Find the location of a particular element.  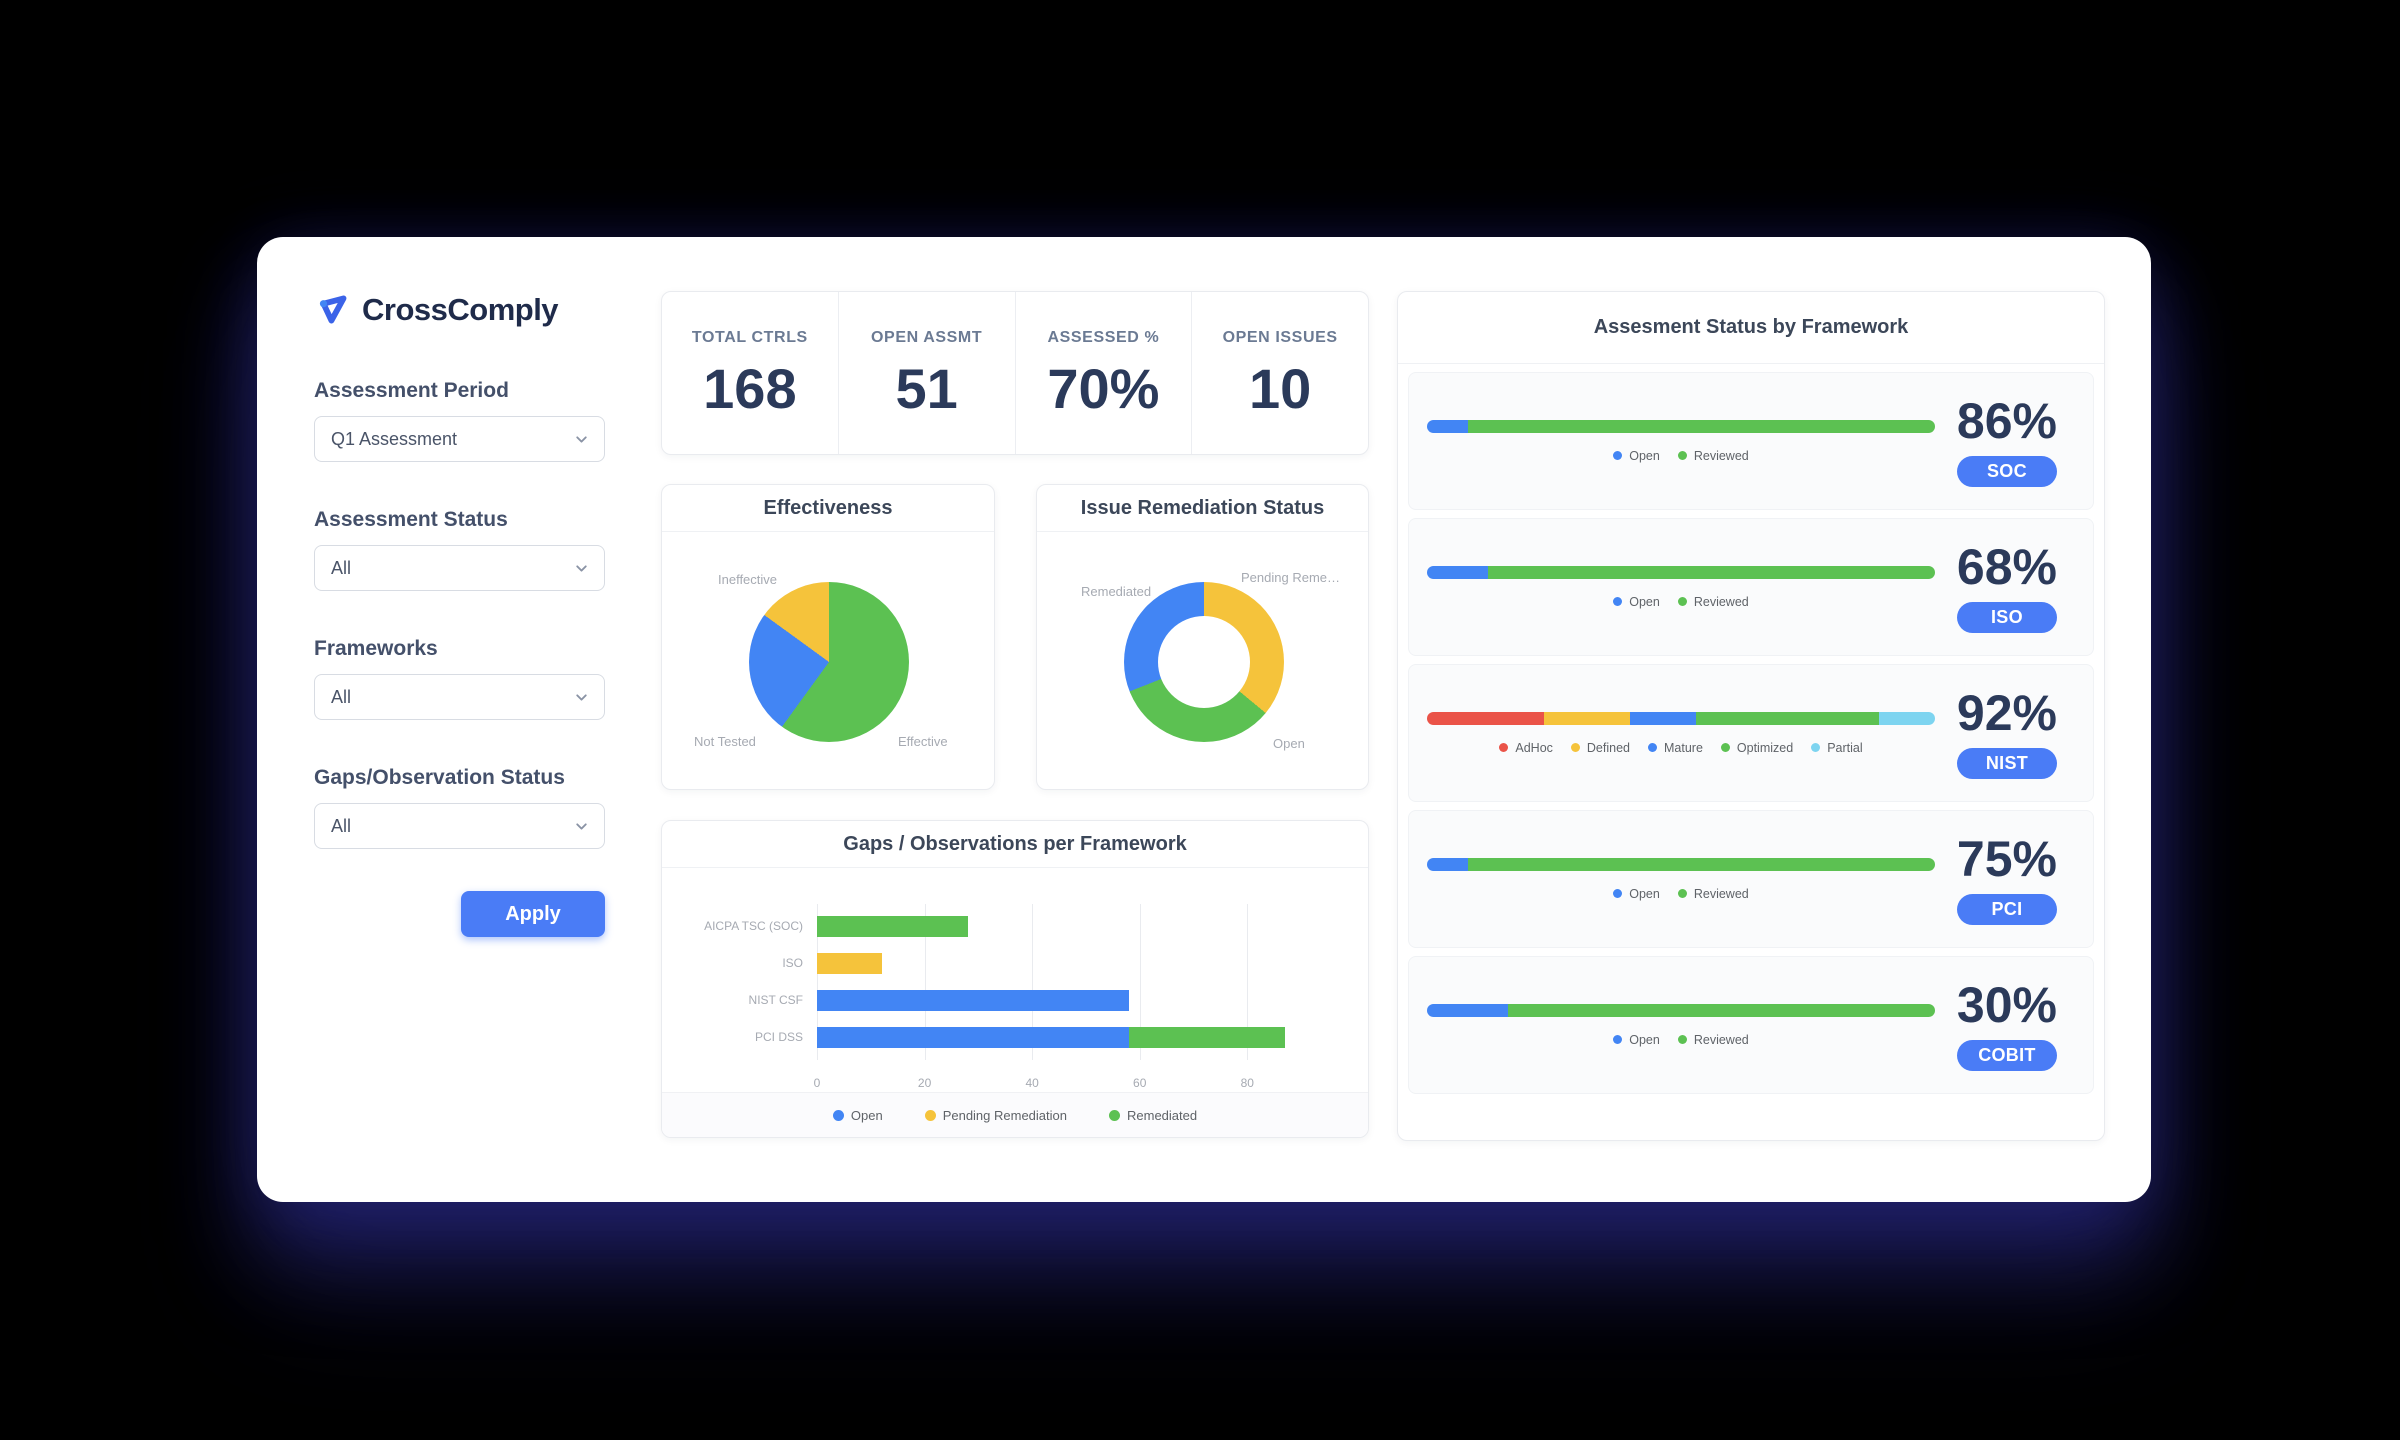

filter-select-assessment-status: All is located at coordinates (459, 568).